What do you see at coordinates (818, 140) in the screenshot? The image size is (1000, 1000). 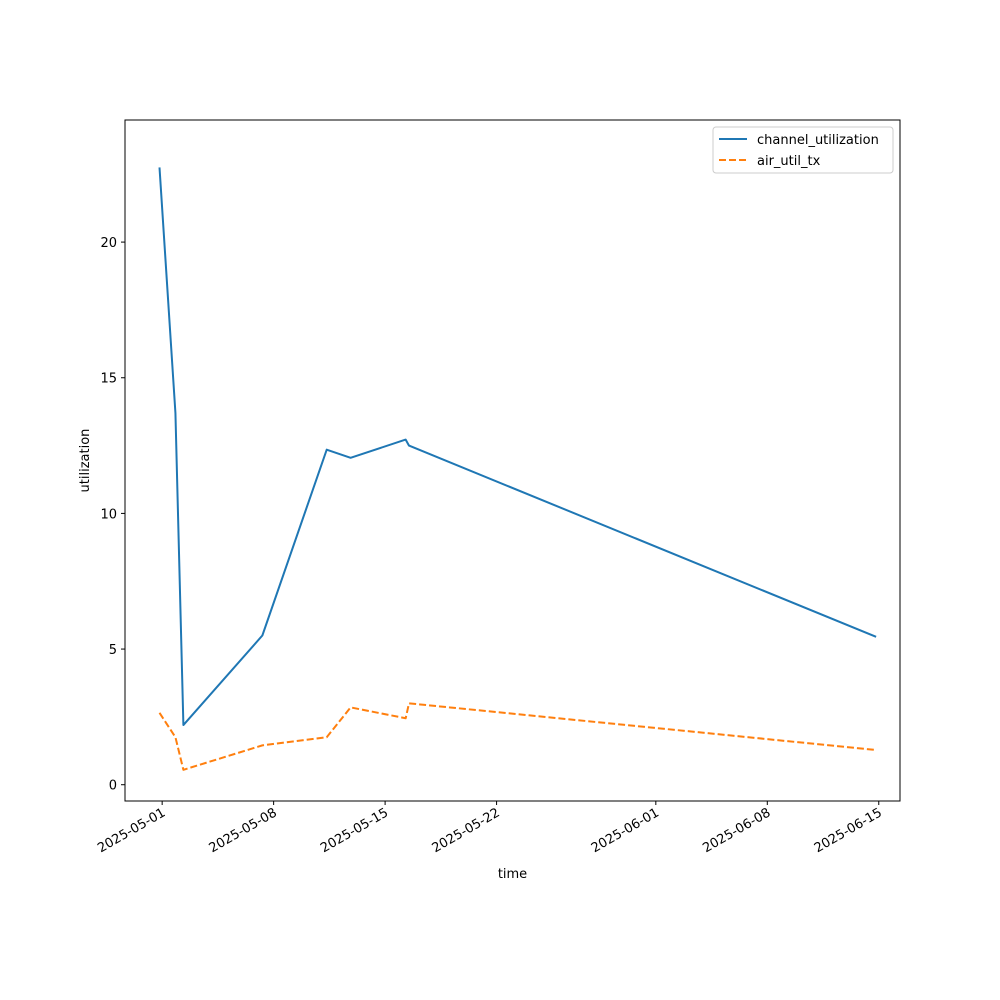 I see `legend-label-channel-utilization: channel_utilization` at bounding box center [818, 140].